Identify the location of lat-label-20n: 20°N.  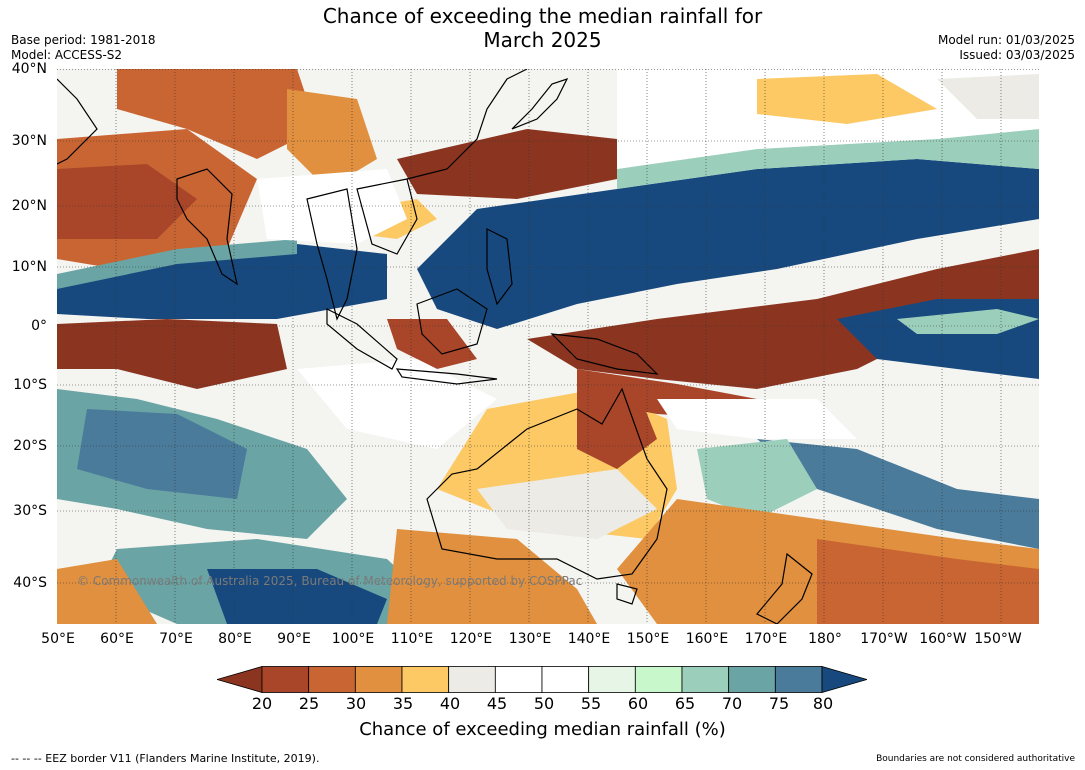
(29, 206).